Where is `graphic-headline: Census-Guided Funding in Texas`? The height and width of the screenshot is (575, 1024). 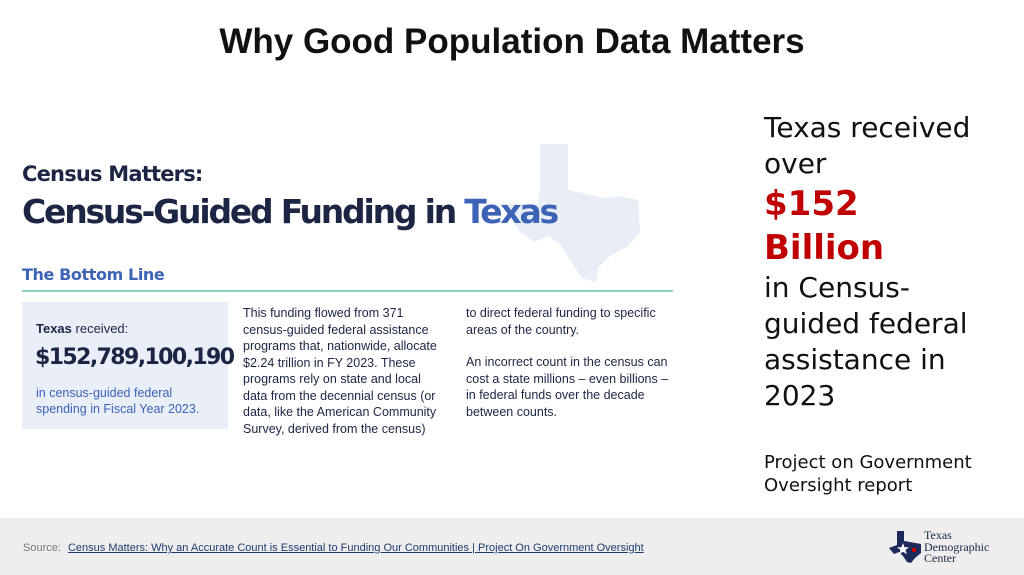
graphic-headline: Census-Guided Funding in Texas is located at coordinates (290, 211).